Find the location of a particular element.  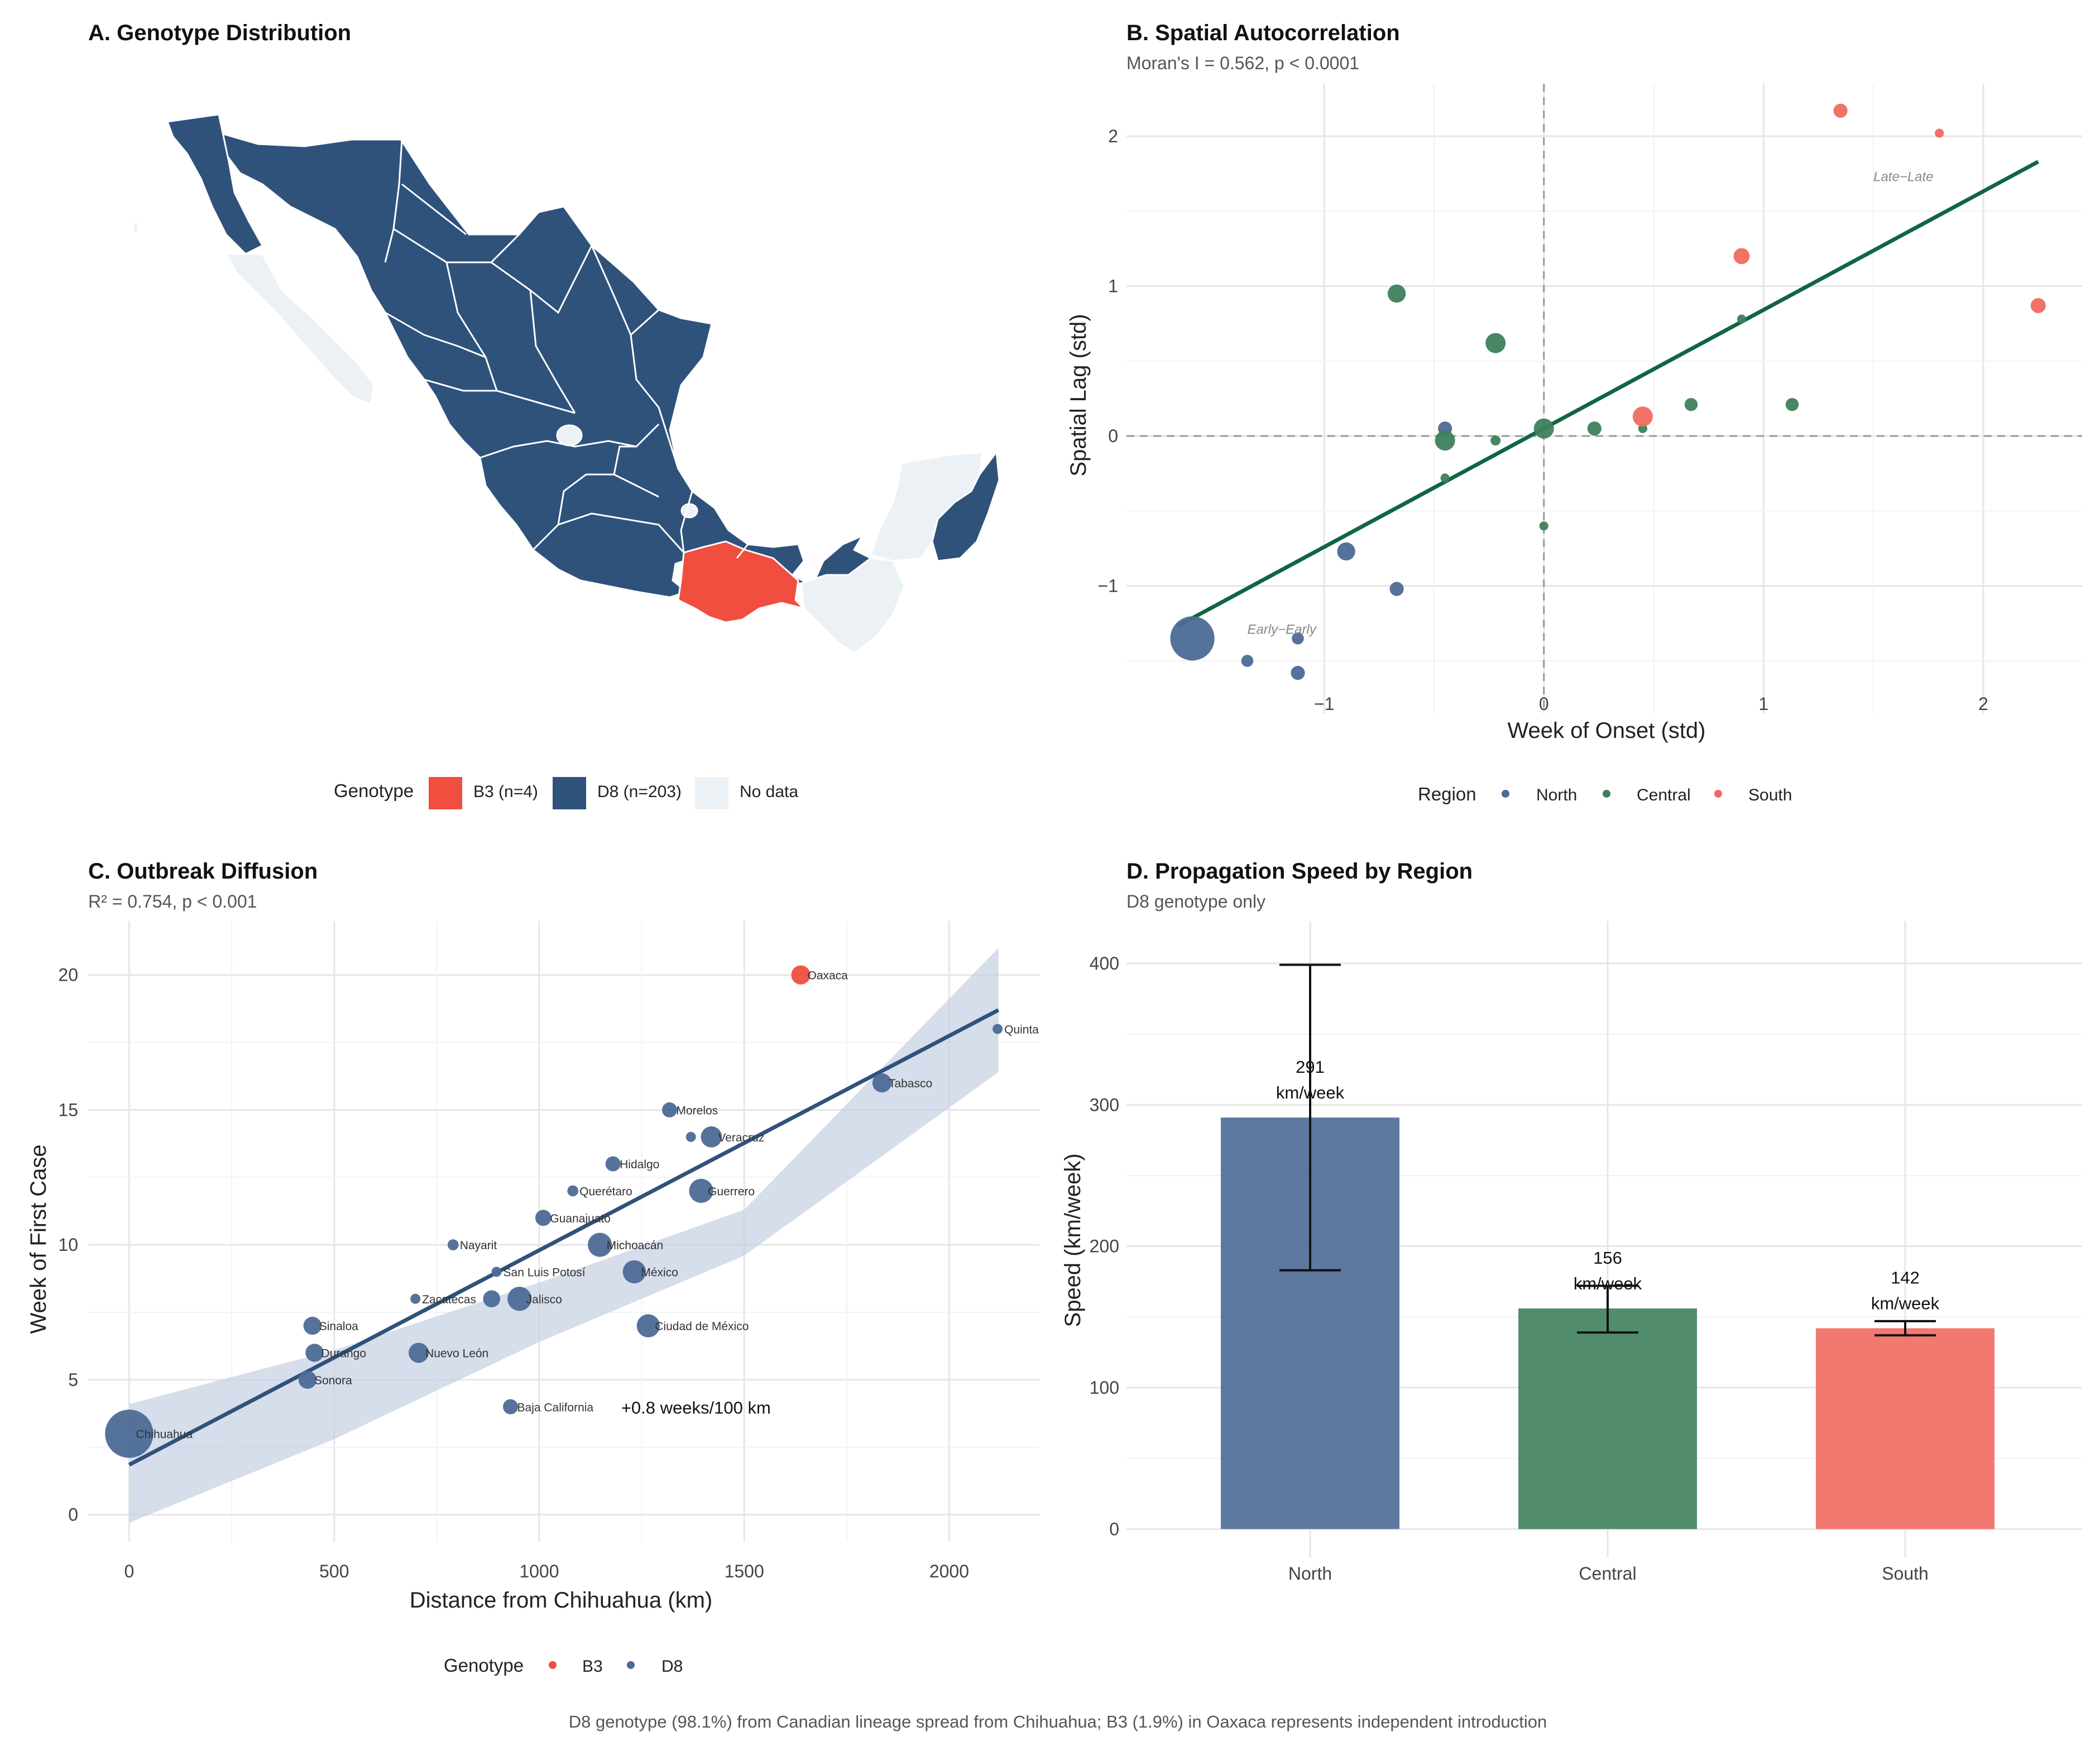

point-label: San Luis Potosí is located at coordinates (545, 1273).